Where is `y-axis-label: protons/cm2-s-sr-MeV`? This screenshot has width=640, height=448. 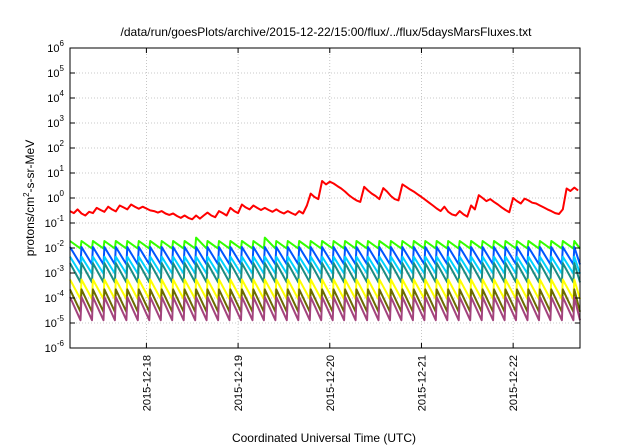
y-axis-label: protons/cm2-s-sr-MeV is located at coordinates (29, 198).